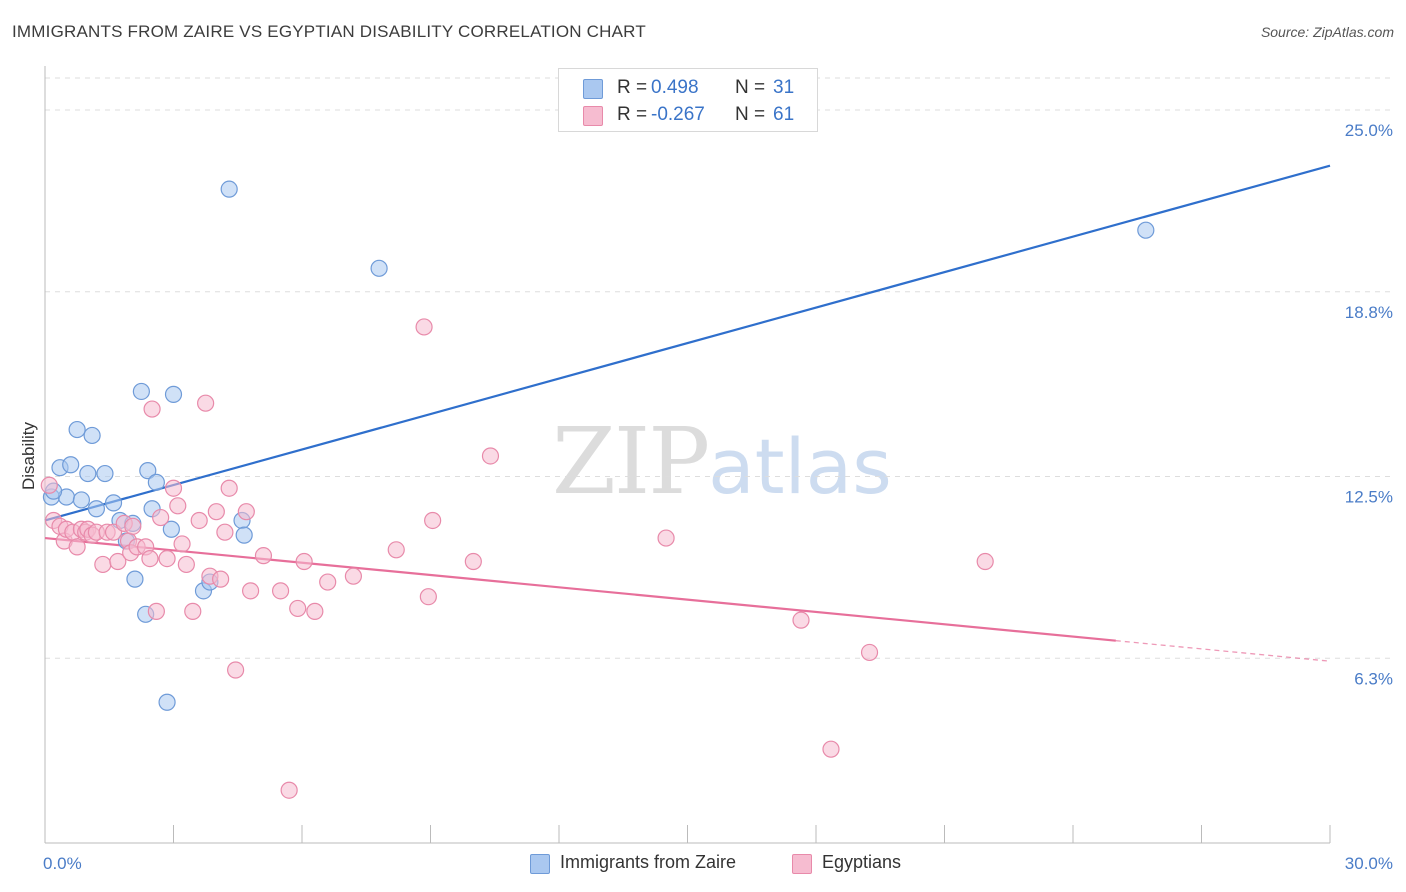 The image size is (1406, 892). Describe the element at coordinates (784, 114) in the screenshot. I see `n-value: 61` at that location.